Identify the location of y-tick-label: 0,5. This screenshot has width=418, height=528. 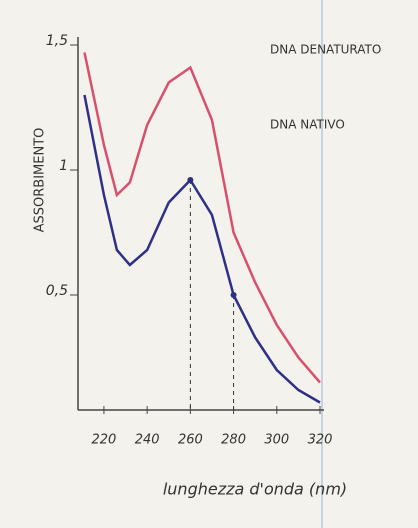
(57, 291).